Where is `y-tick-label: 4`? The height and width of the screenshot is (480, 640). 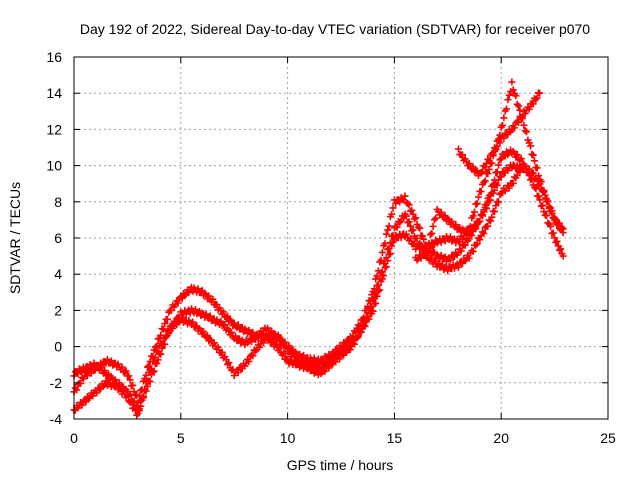 y-tick-label: 4 is located at coordinates (58, 274).